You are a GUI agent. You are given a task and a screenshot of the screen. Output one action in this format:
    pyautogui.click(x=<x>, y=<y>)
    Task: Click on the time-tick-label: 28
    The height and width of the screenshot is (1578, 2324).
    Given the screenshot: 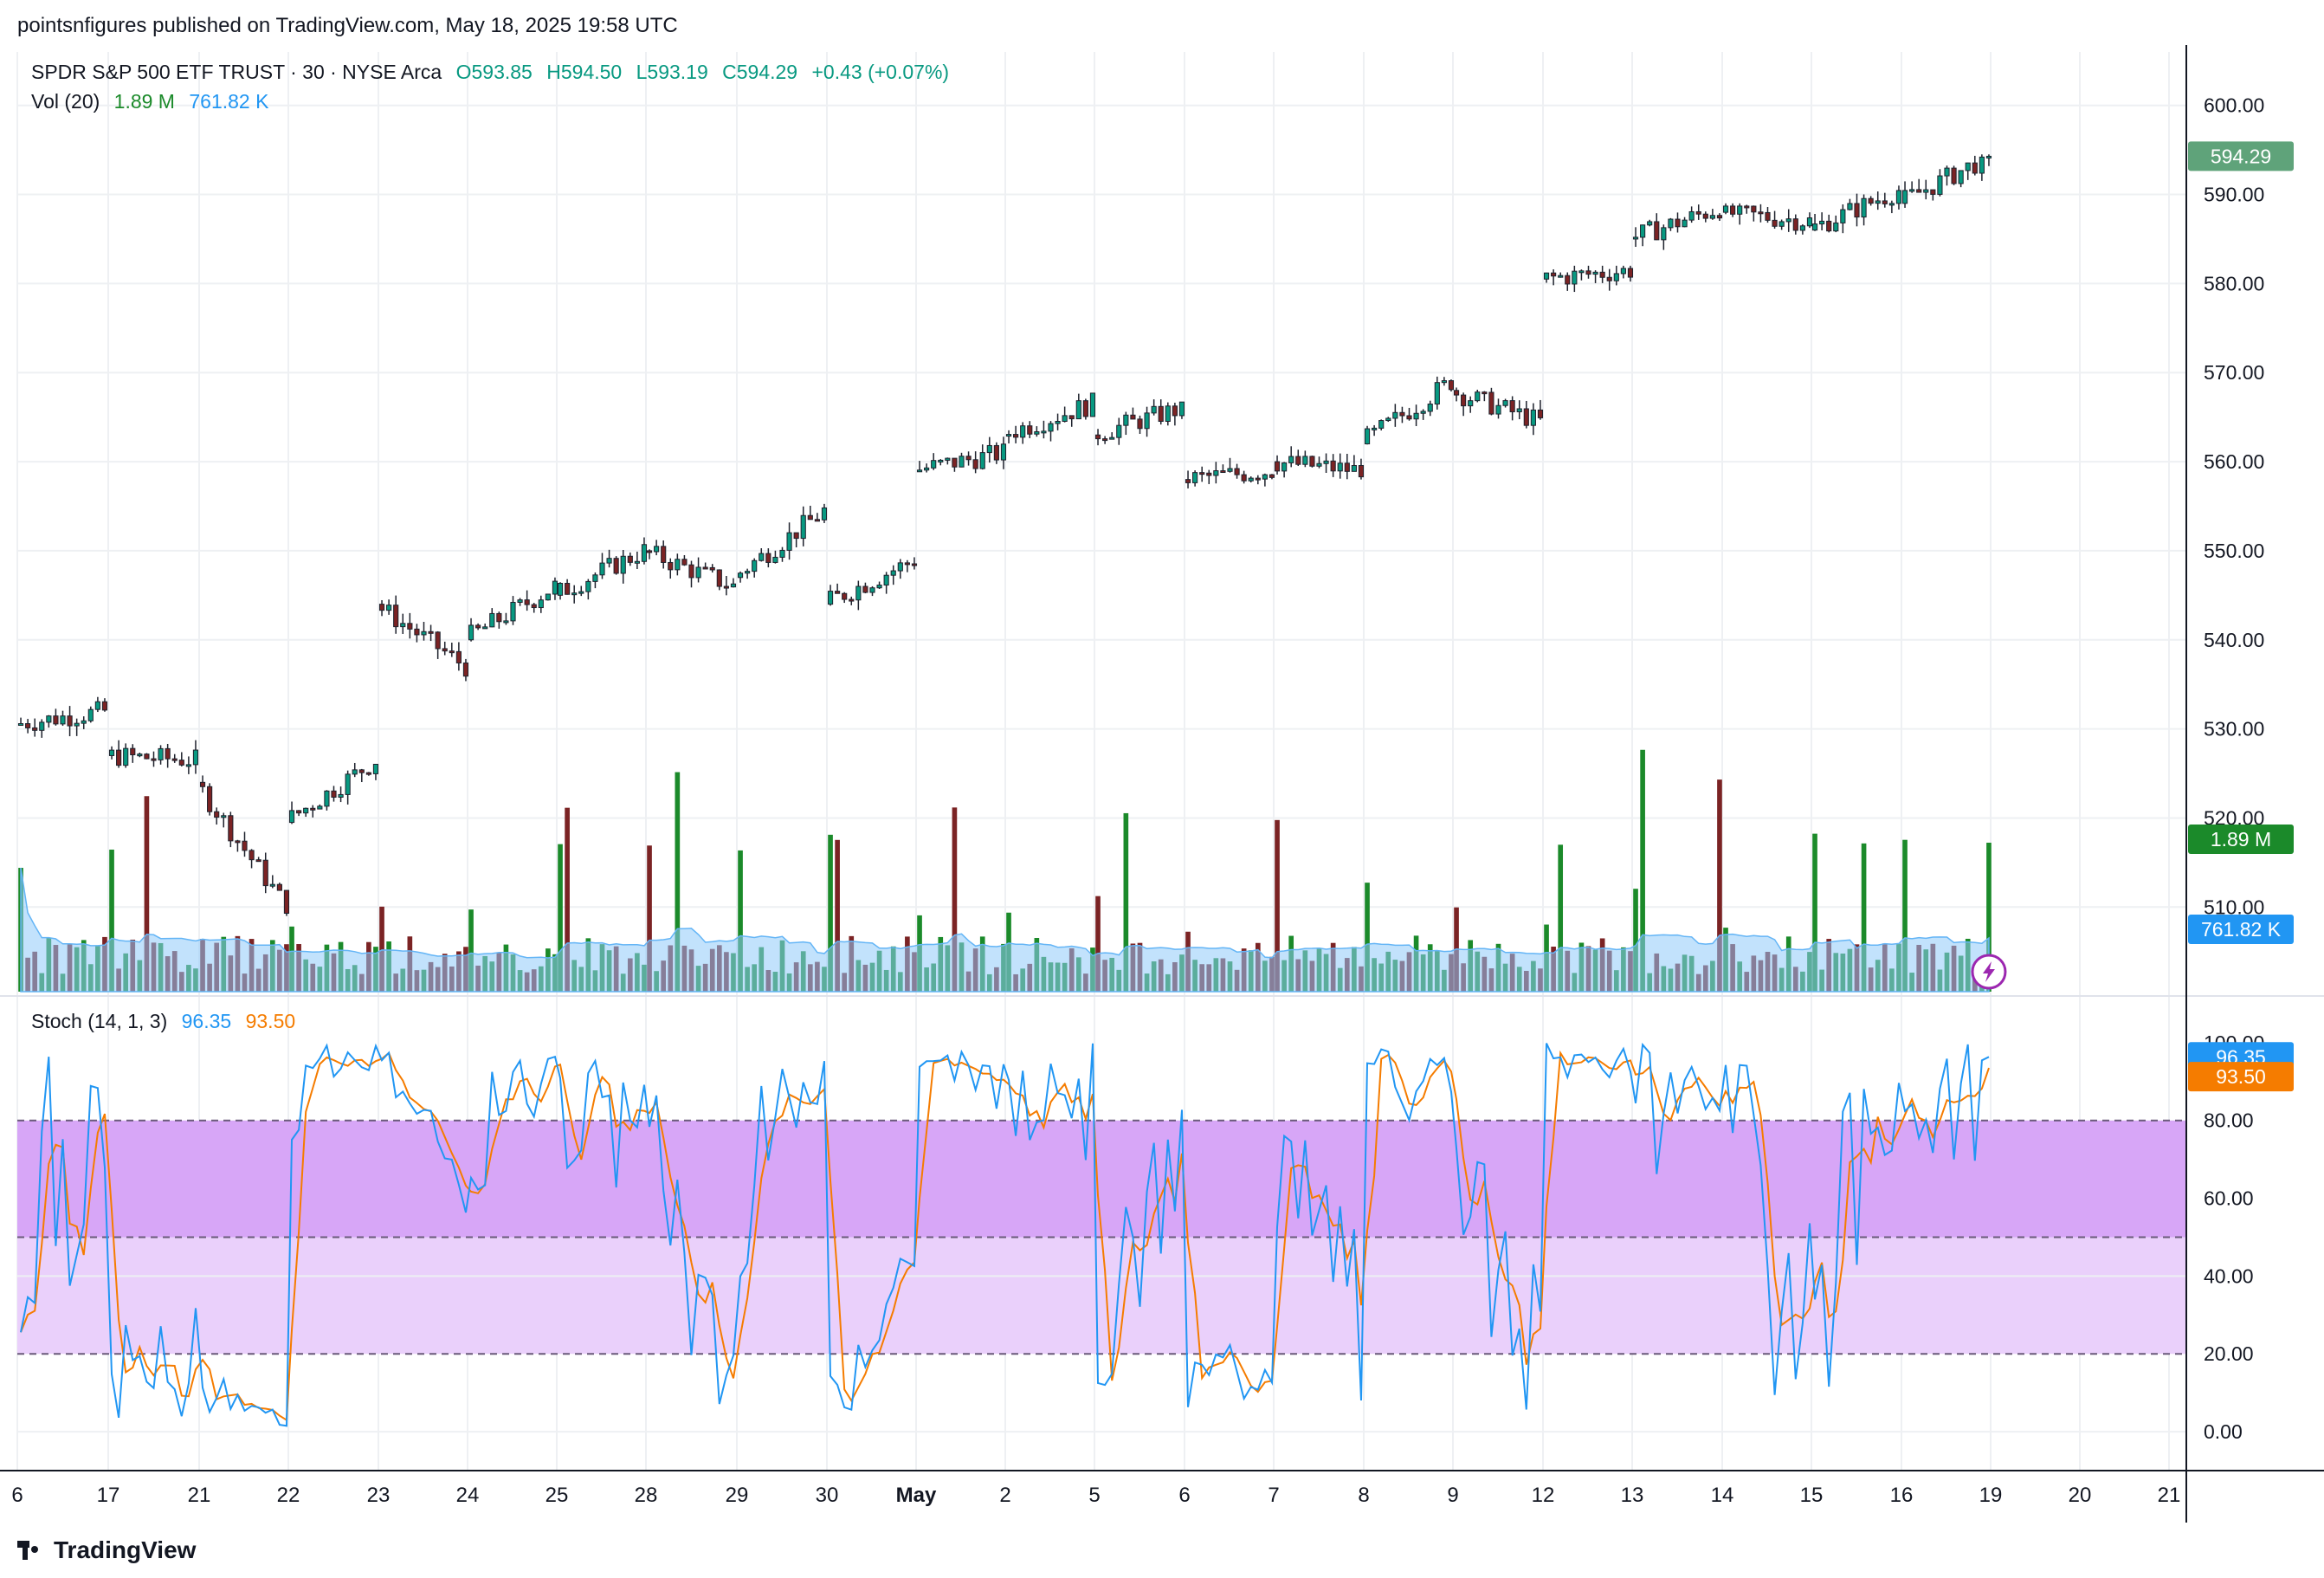 What is the action you would take?
    pyautogui.click(x=647, y=1496)
    